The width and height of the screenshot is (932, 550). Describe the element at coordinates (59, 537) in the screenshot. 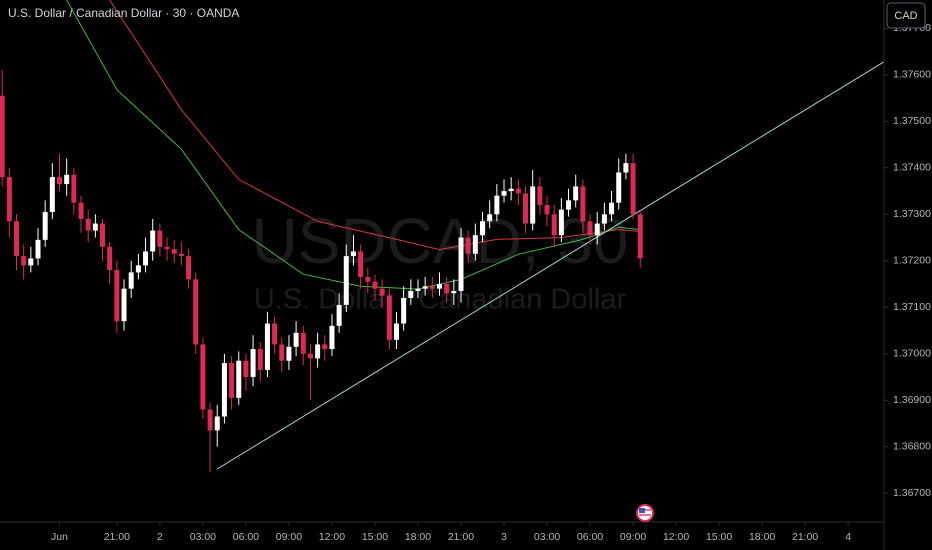

I see `x-tick-label: Jun` at that location.